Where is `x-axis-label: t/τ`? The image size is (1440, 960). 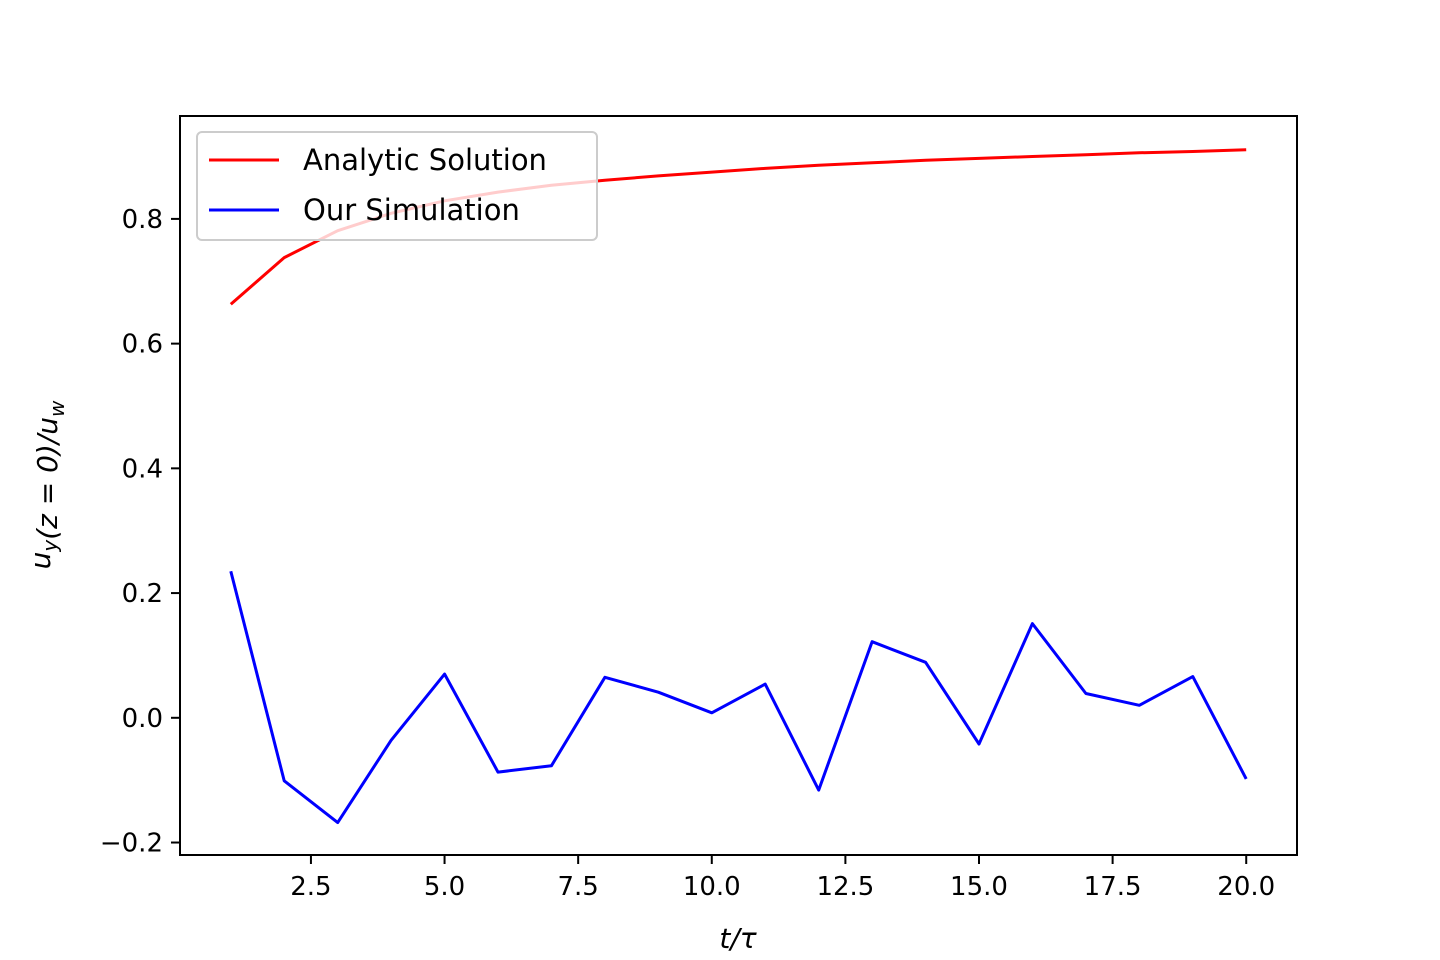 x-axis-label: t/τ is located at coordinates (737, 938).